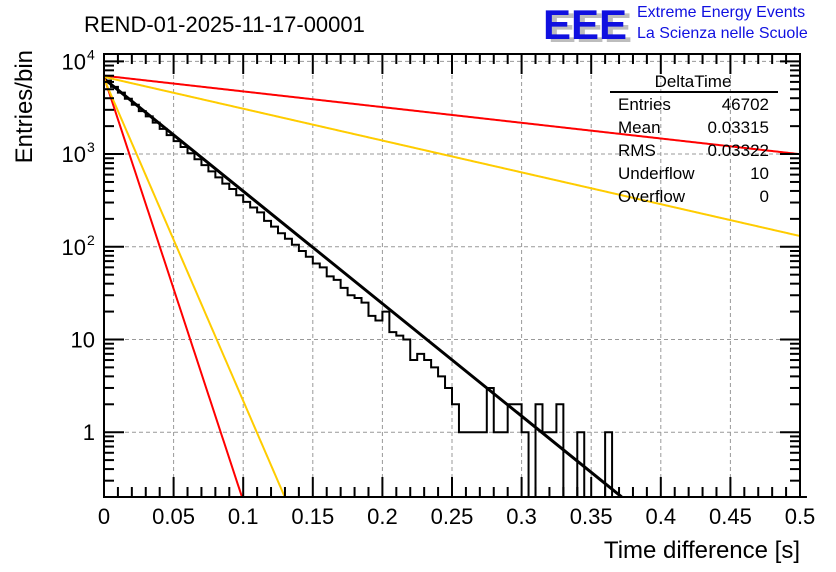 This screenshot has width=836, height=572. What do you see at coordinates (745, 104) in the screenshot?
I see `stats-value: 46702` at bounding box center [745, 104].